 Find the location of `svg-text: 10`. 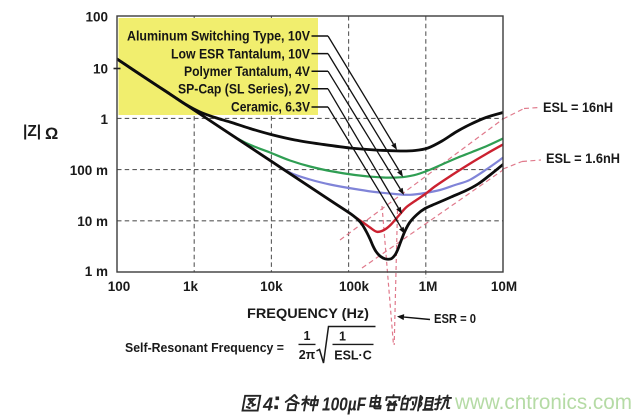

svg-text: 10 is located at coordinates (100, 69).